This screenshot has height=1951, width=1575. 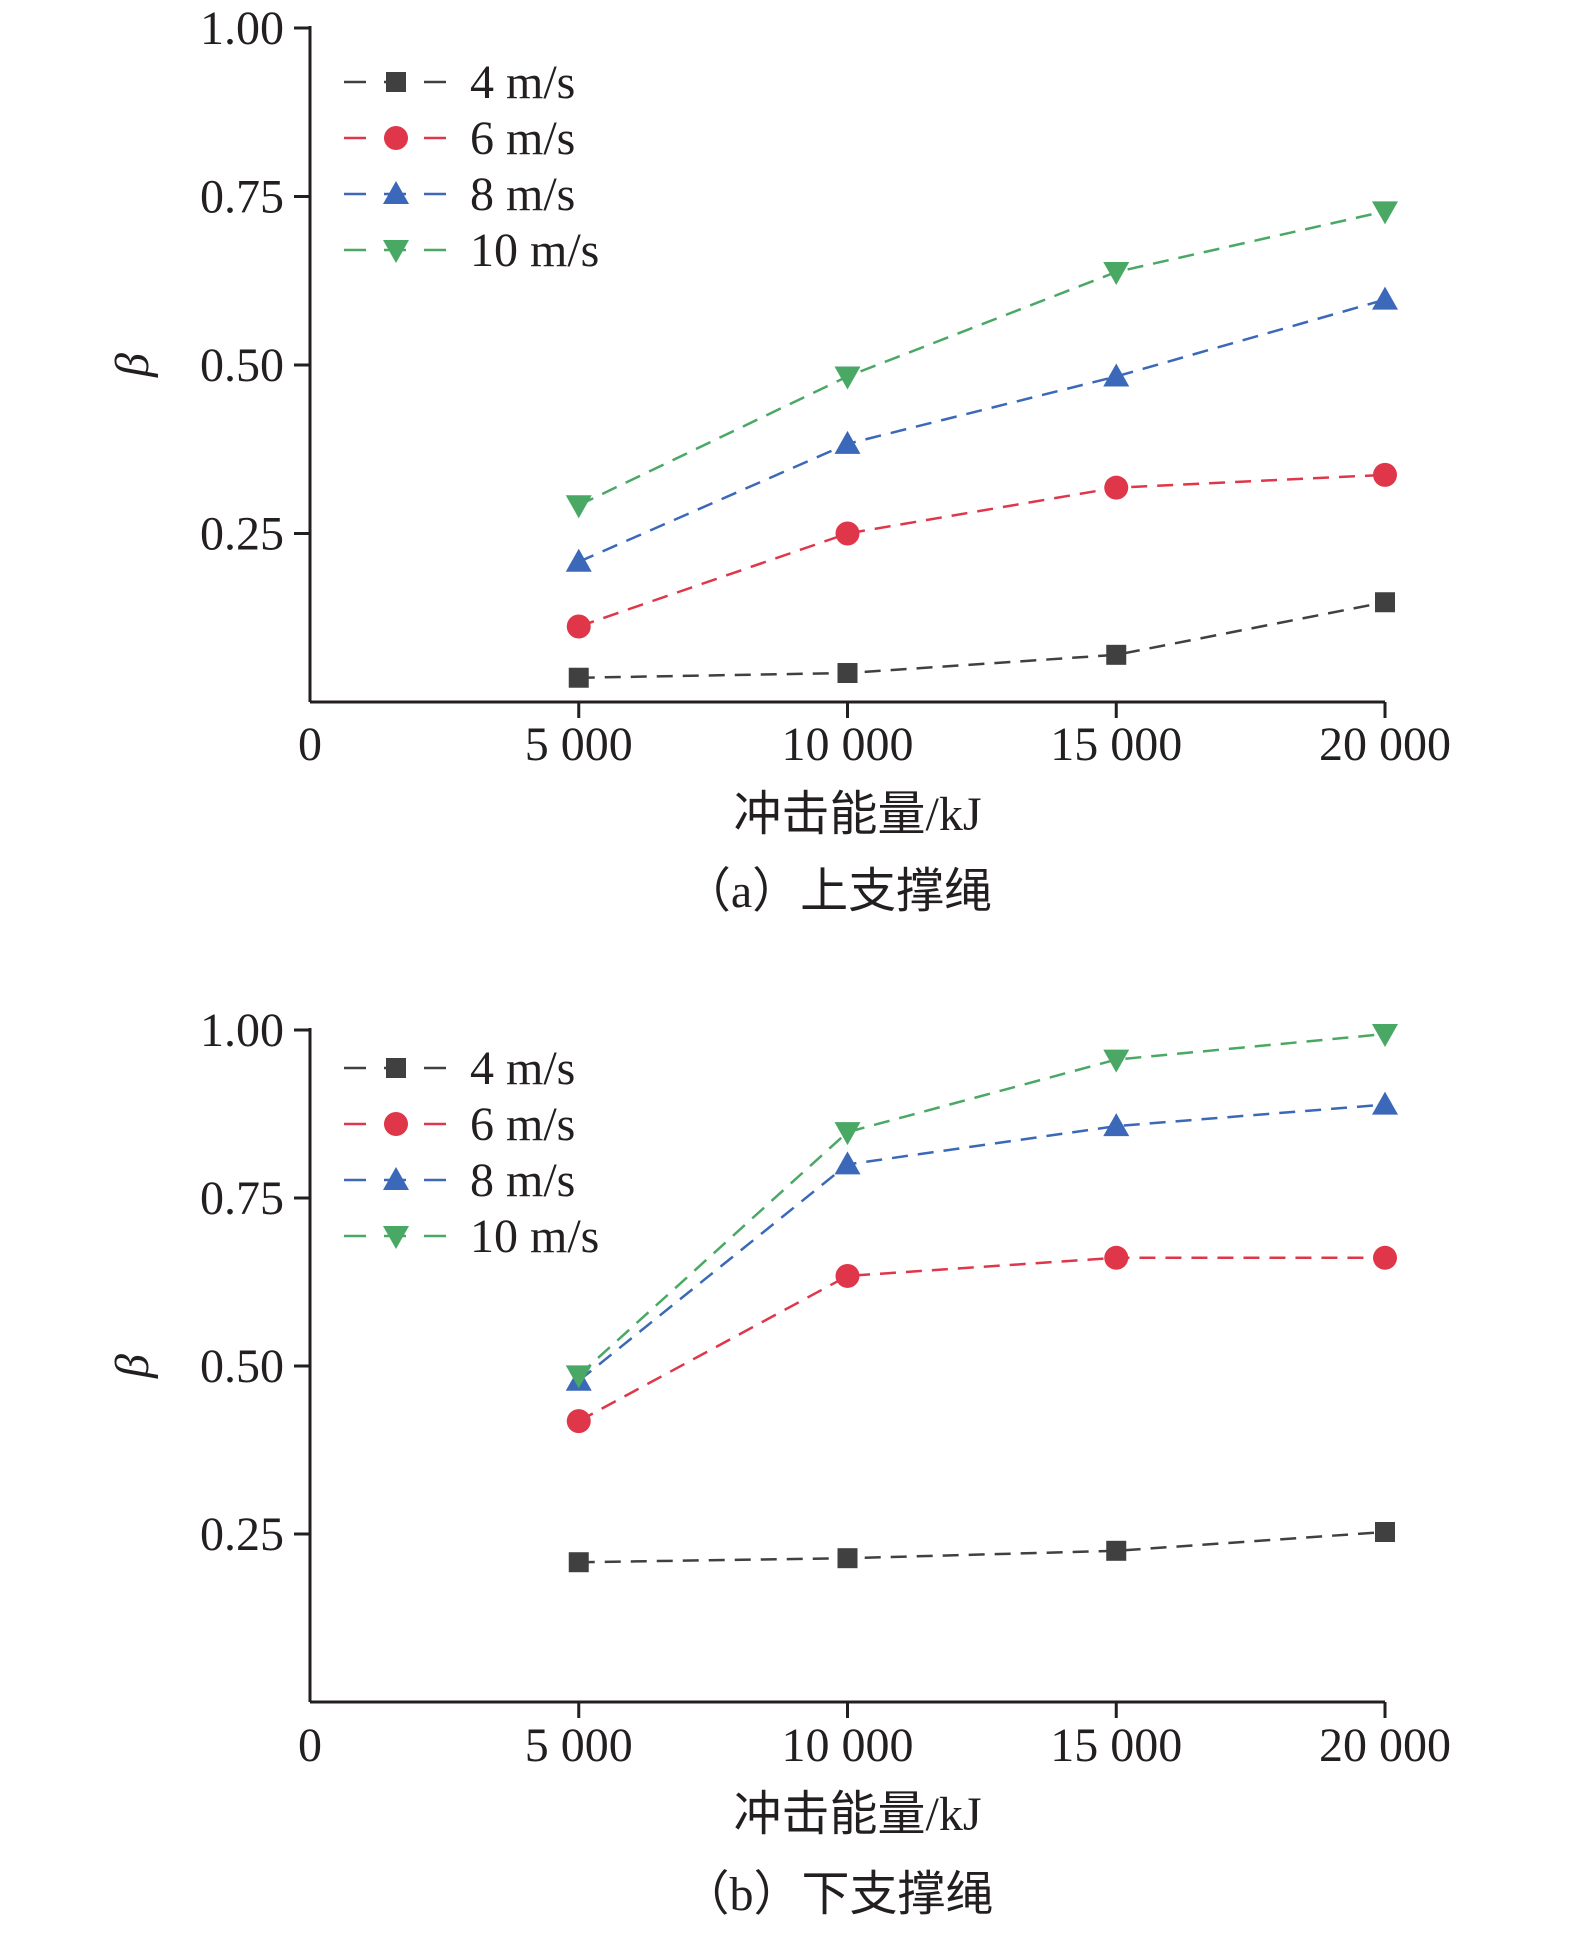 I want to click on figure-caption: （b）下支撑绳, so click(x=837, y=1894).